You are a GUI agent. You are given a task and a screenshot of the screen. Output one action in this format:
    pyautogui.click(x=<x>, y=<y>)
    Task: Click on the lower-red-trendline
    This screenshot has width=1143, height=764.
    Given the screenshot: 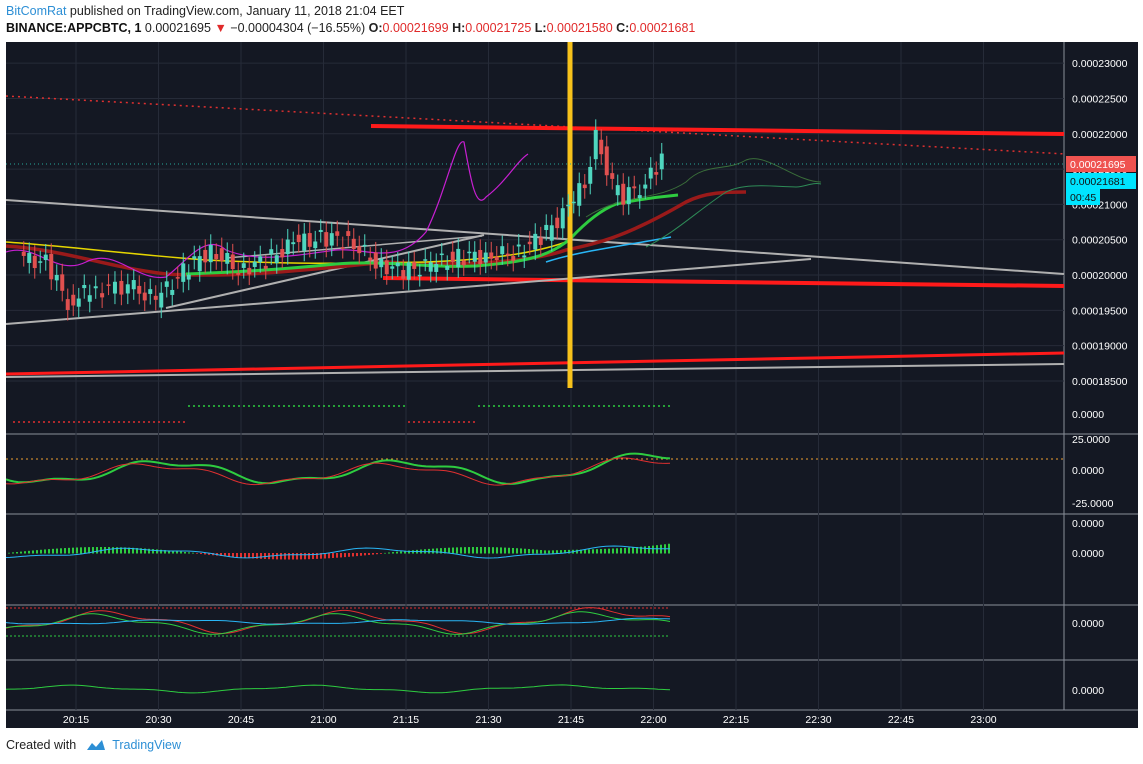 What is the action you would take?
    pyautogui.click(x=723, y=282)
    